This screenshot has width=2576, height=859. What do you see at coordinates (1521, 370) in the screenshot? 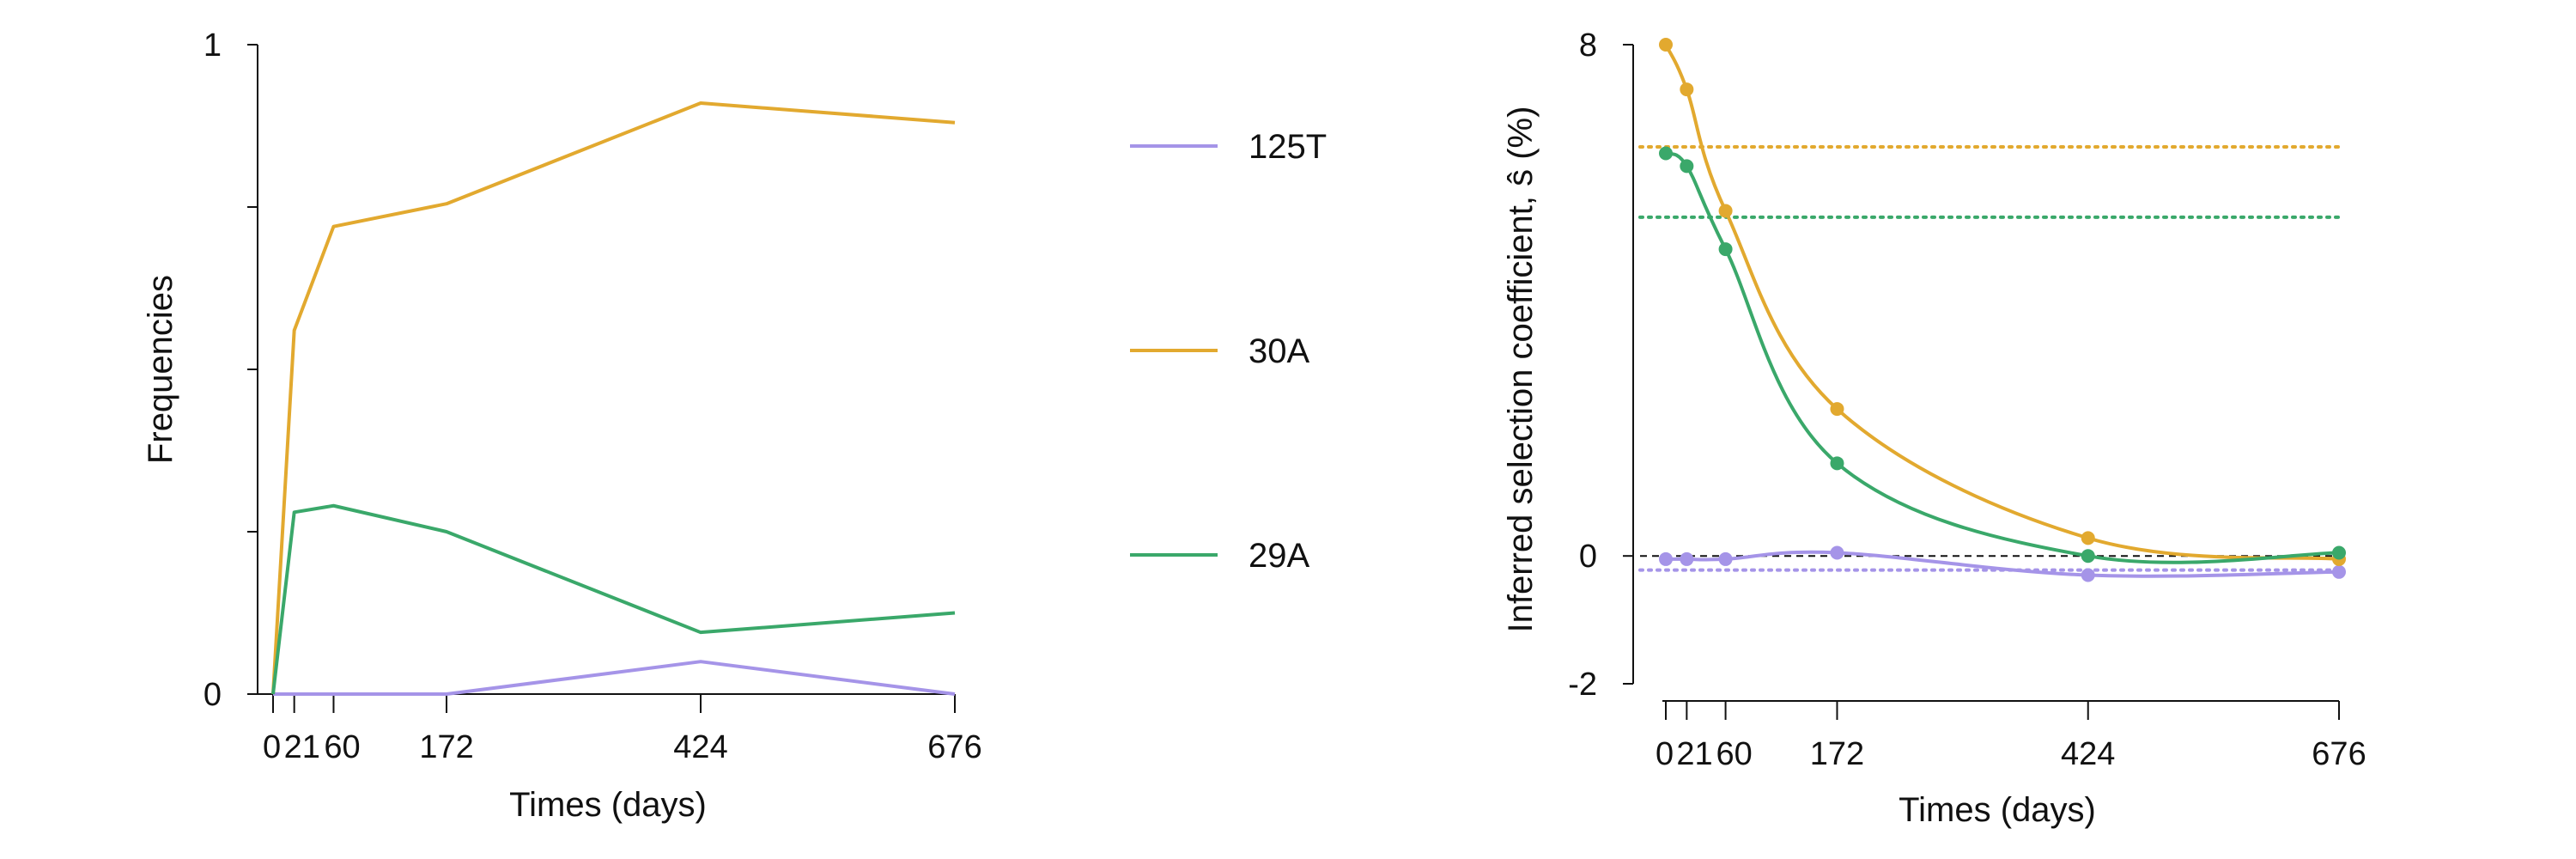
I see `right-y-axis-title: Inferred selection coefficient, ŝ (%)` at bounding box center [1521, 370].